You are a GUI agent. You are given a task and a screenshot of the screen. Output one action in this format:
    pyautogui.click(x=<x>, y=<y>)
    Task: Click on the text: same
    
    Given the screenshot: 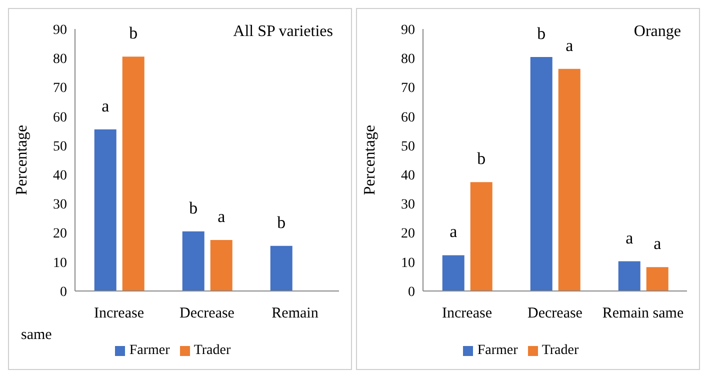 What is the action you would take?
    pyautogui.click(x=36, y=335)
    